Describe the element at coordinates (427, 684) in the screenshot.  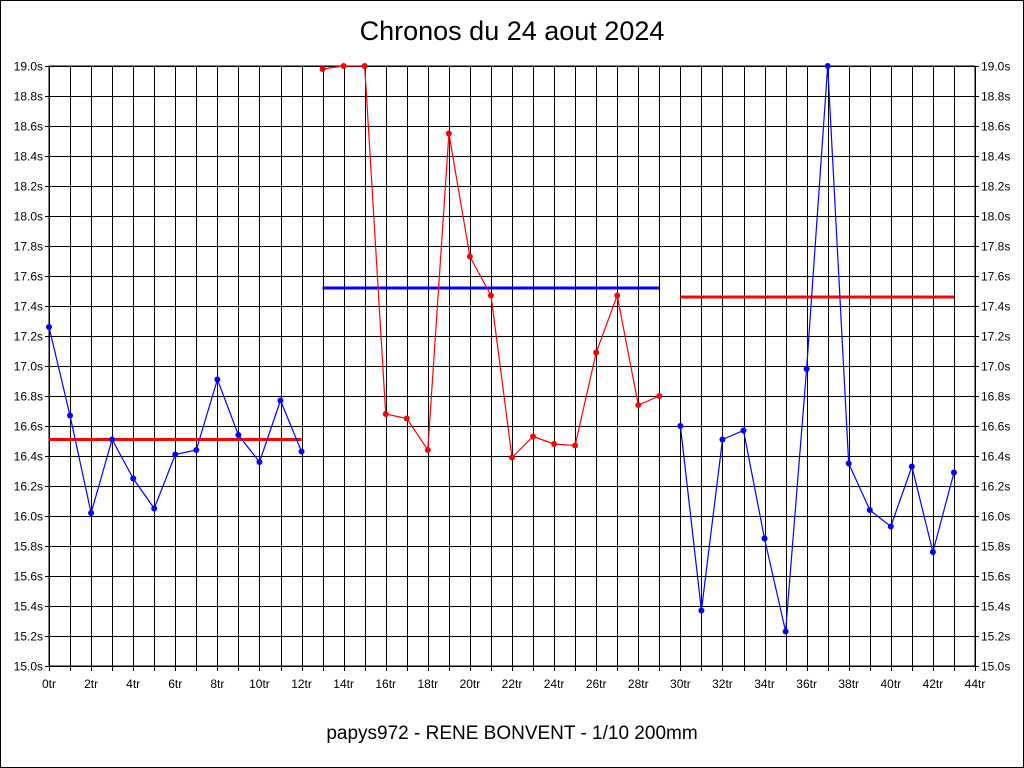
I see `x-tick-label: 18tr` at that location.